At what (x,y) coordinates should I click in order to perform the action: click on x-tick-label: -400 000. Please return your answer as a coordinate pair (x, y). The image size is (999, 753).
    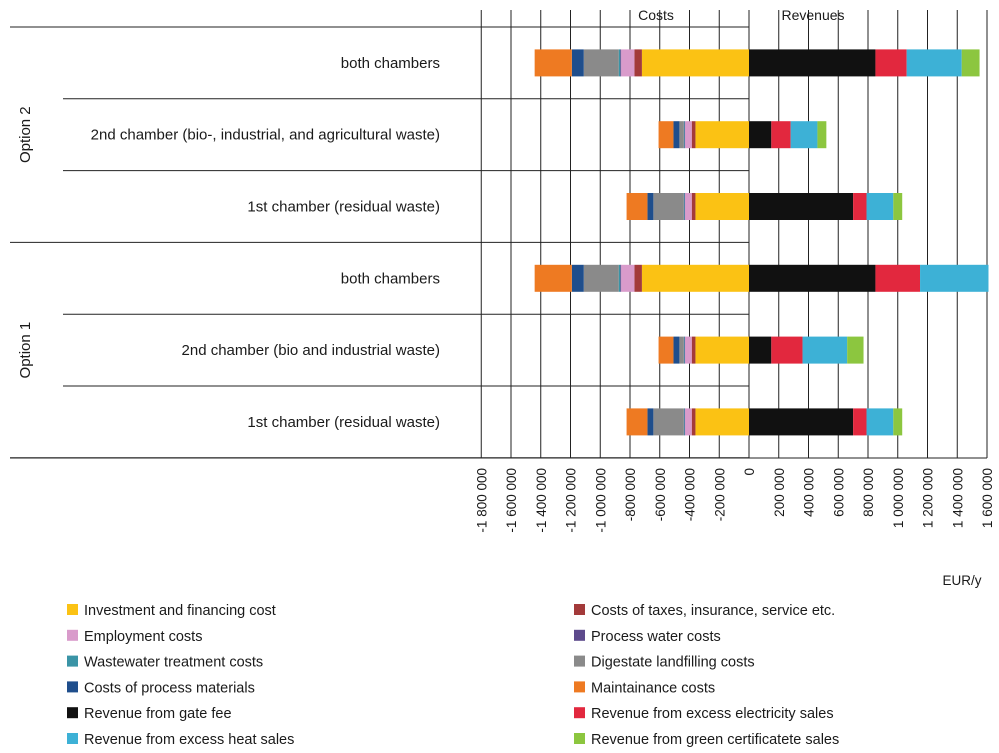
    Looking at the image, I should click on (690, 494).